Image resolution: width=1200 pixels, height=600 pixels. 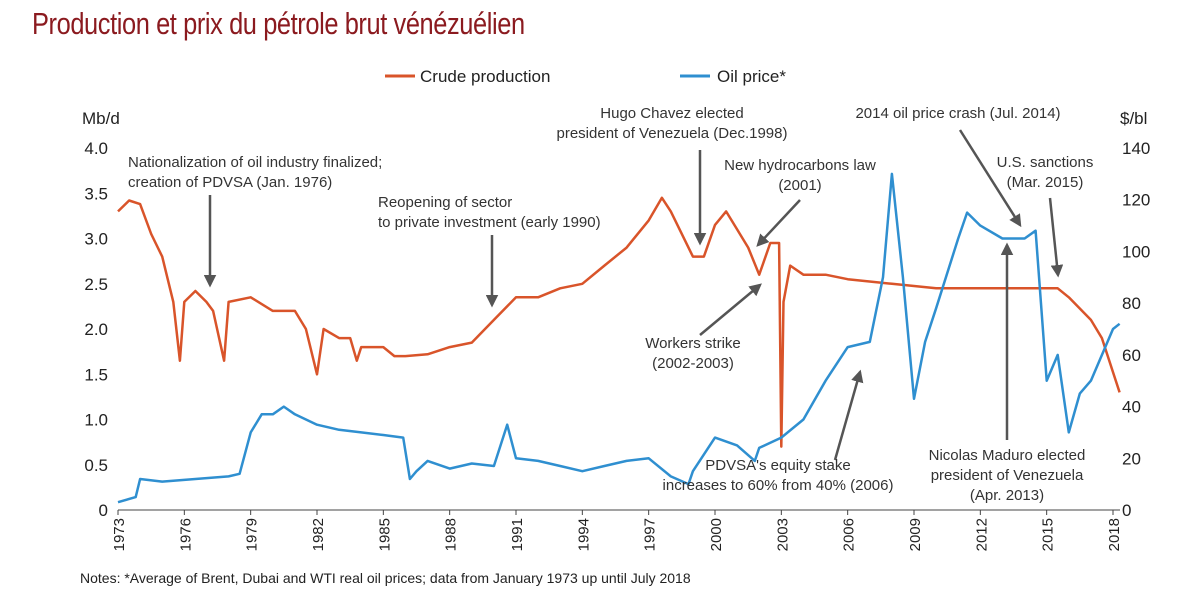 I want to click on x-tick-label: 1979, so click(x=252, y=534).